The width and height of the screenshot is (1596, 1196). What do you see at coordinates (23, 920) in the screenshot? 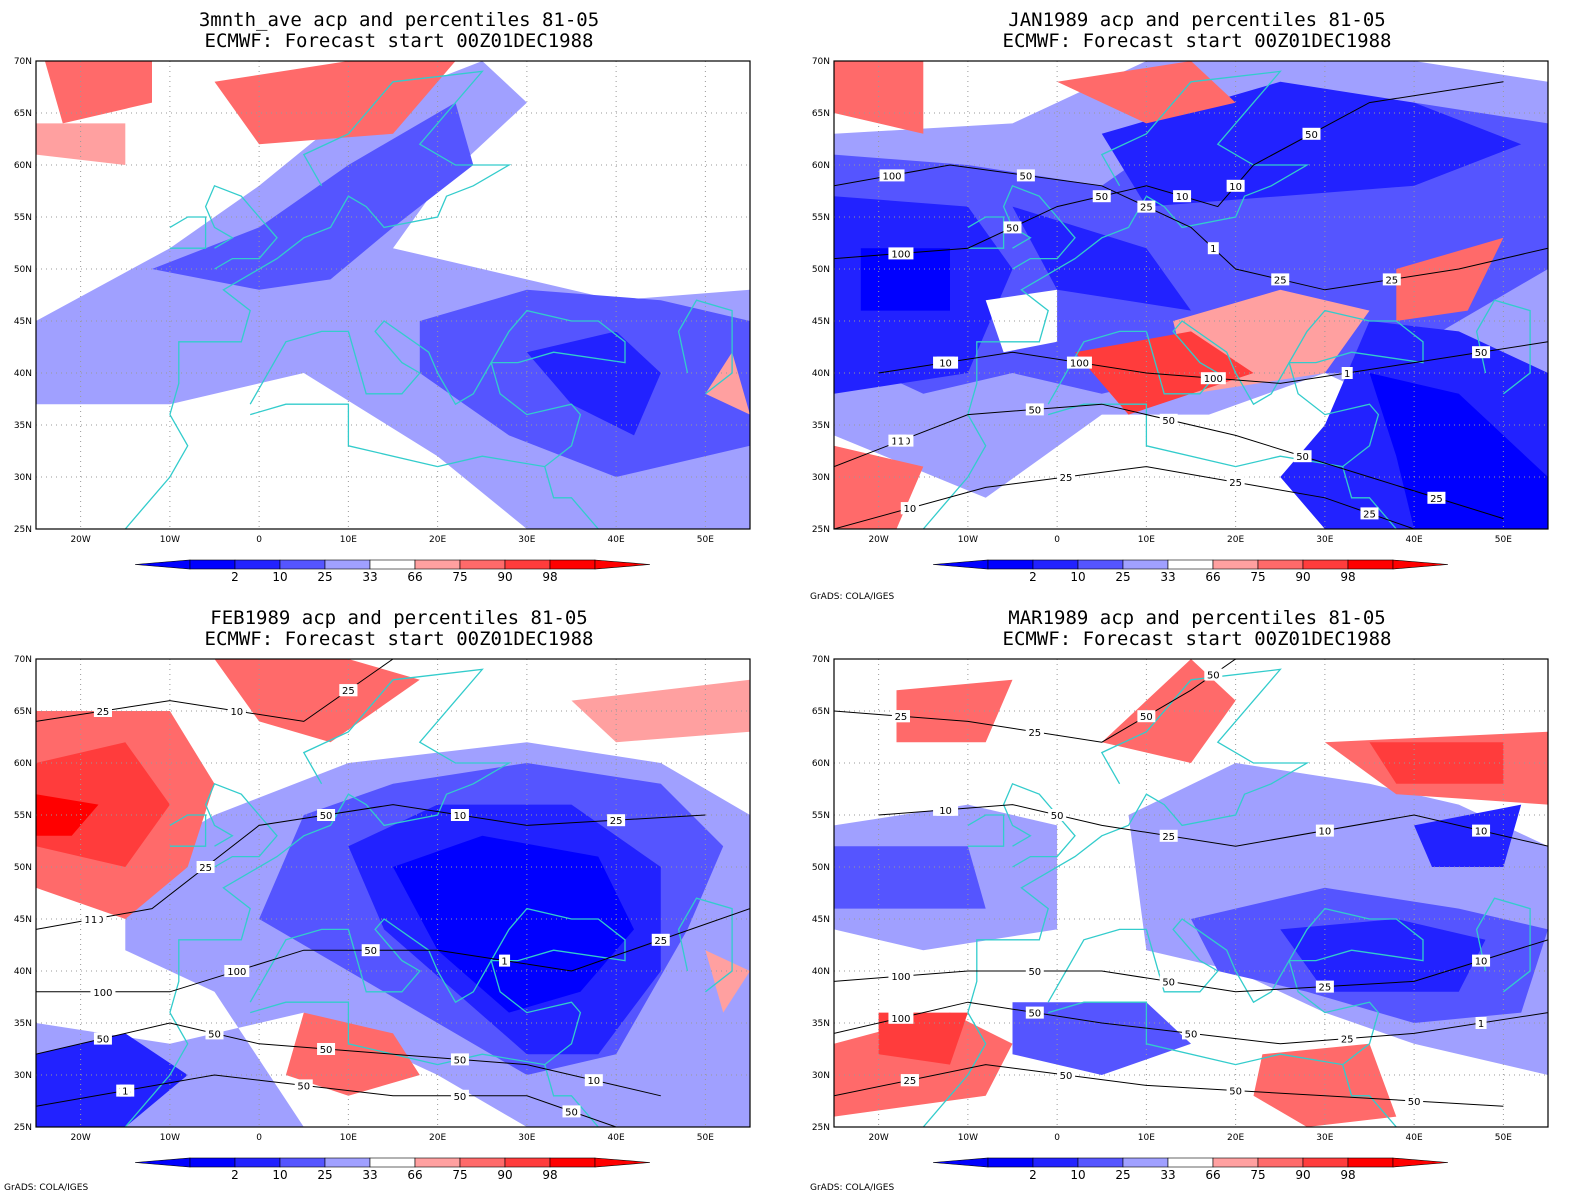
I see `latitude-label: 45N` at bounding box center [23, 920].